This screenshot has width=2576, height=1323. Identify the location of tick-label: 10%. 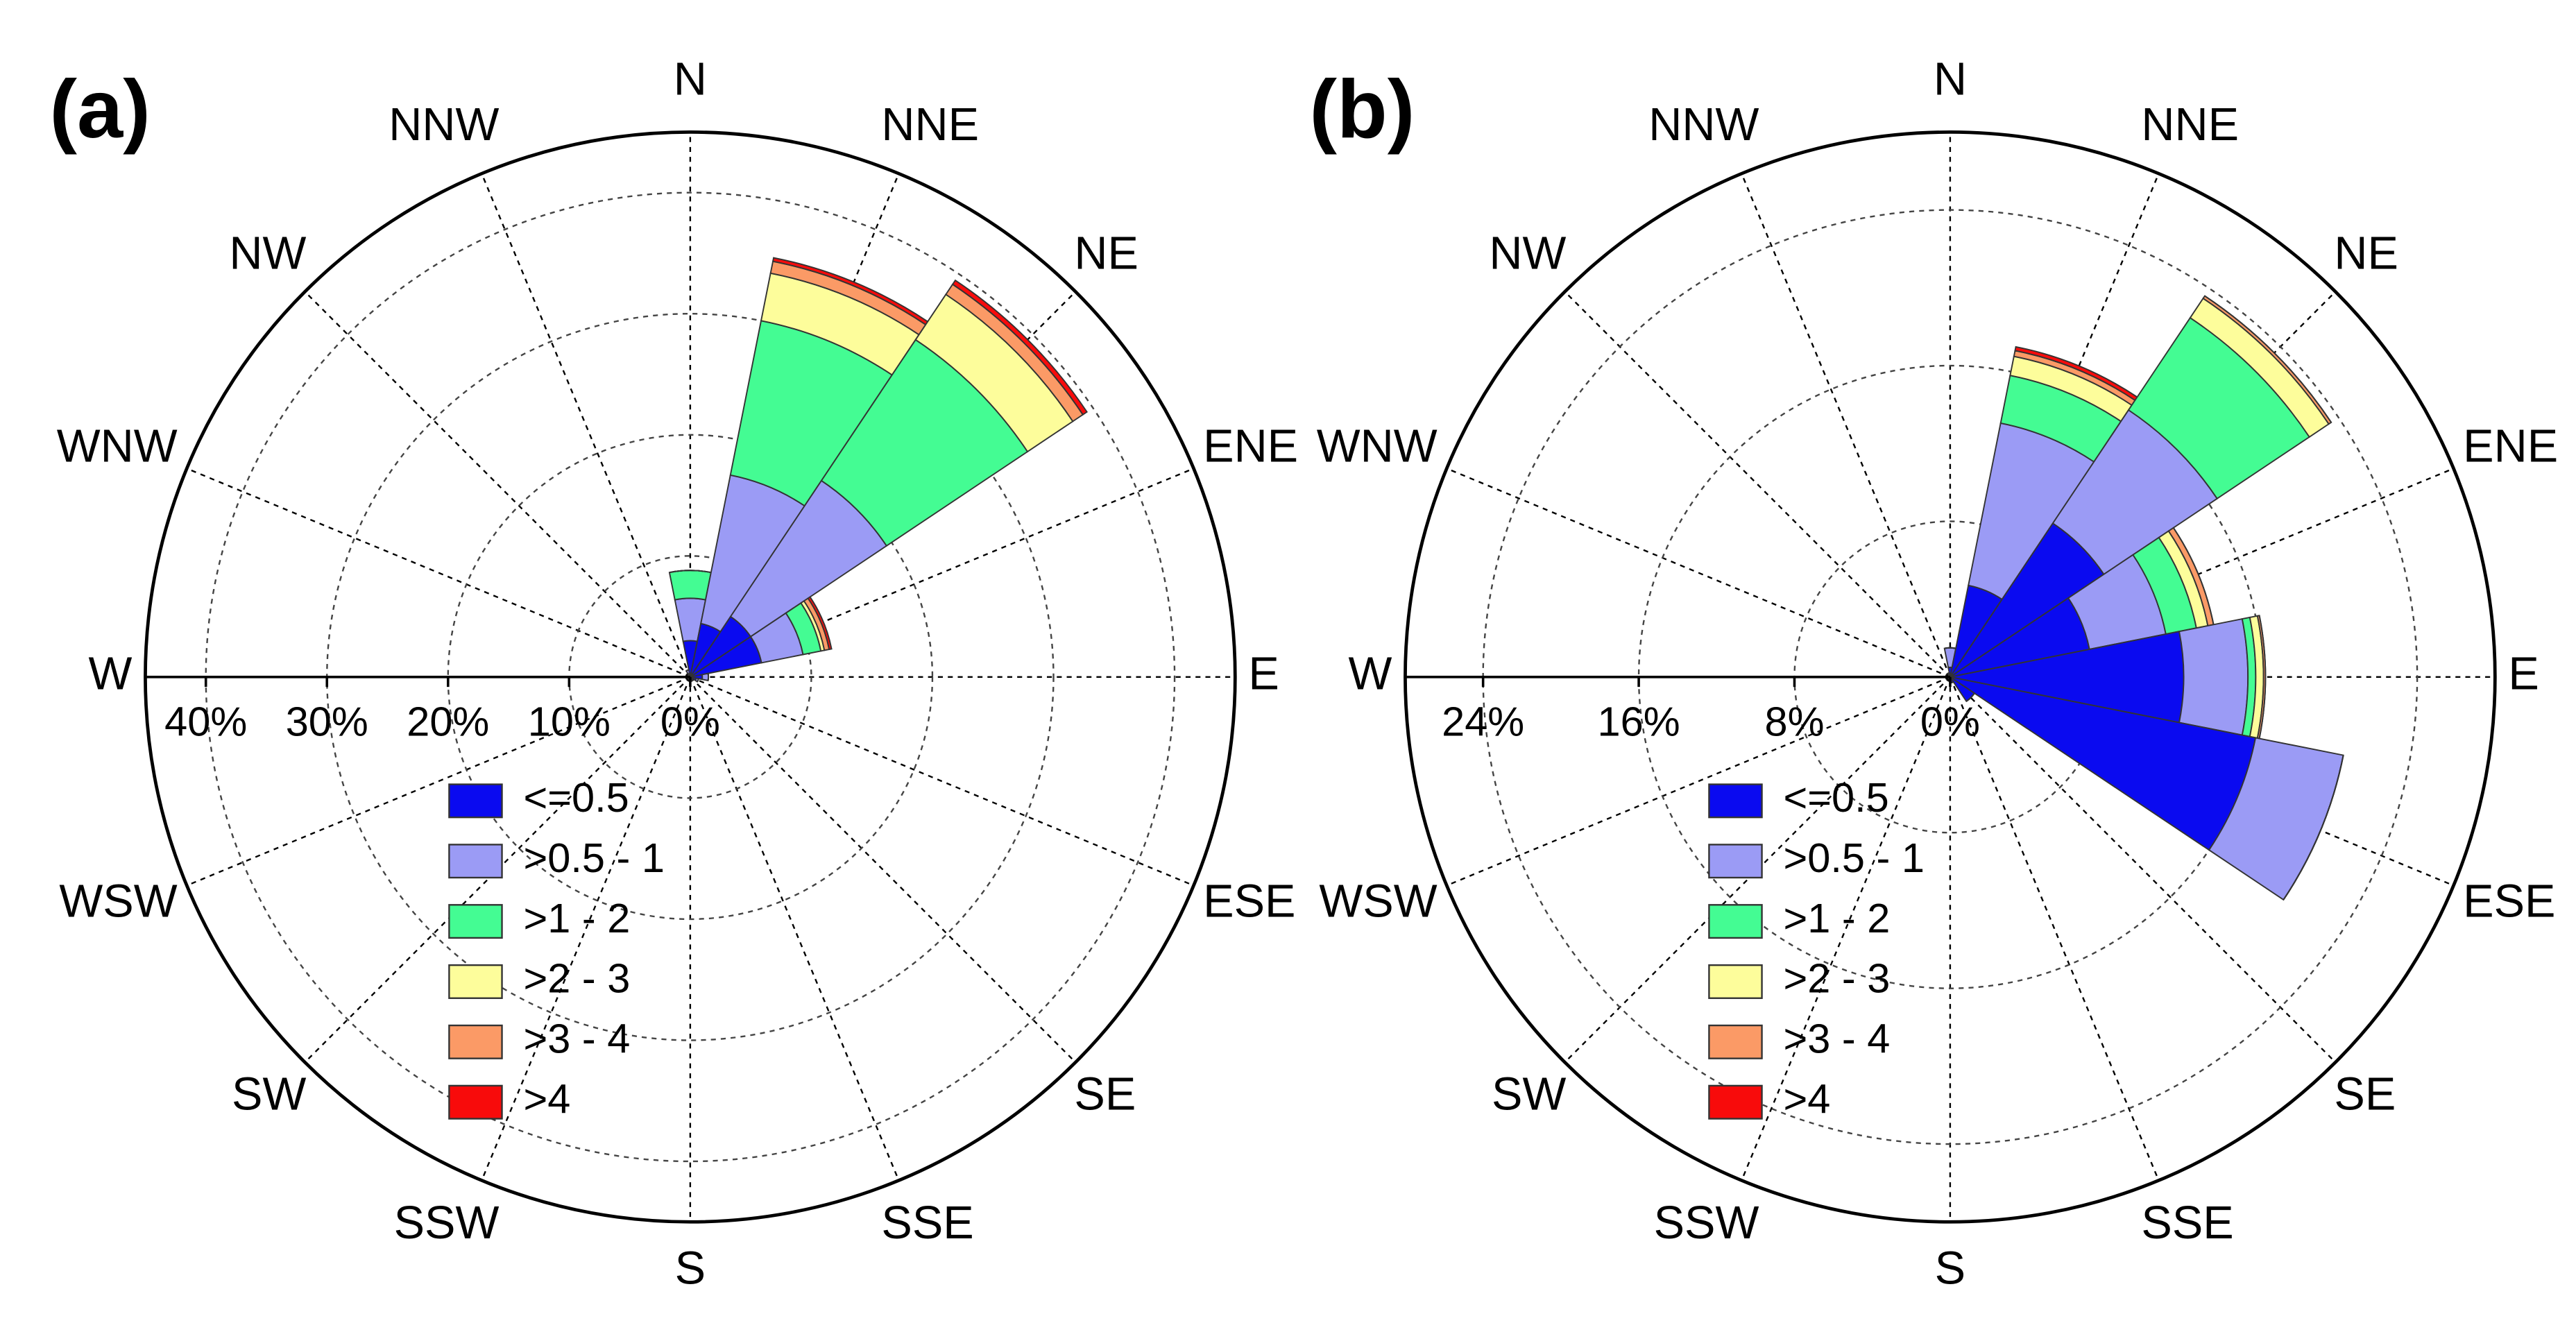
(569, 722).